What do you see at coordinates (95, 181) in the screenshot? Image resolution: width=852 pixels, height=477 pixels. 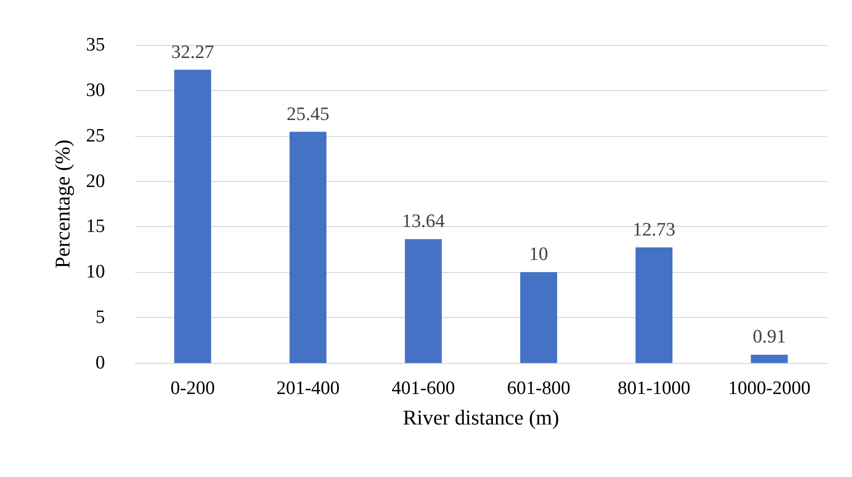 I see `y-tick-label: 20` at bounding box center [95, 181].